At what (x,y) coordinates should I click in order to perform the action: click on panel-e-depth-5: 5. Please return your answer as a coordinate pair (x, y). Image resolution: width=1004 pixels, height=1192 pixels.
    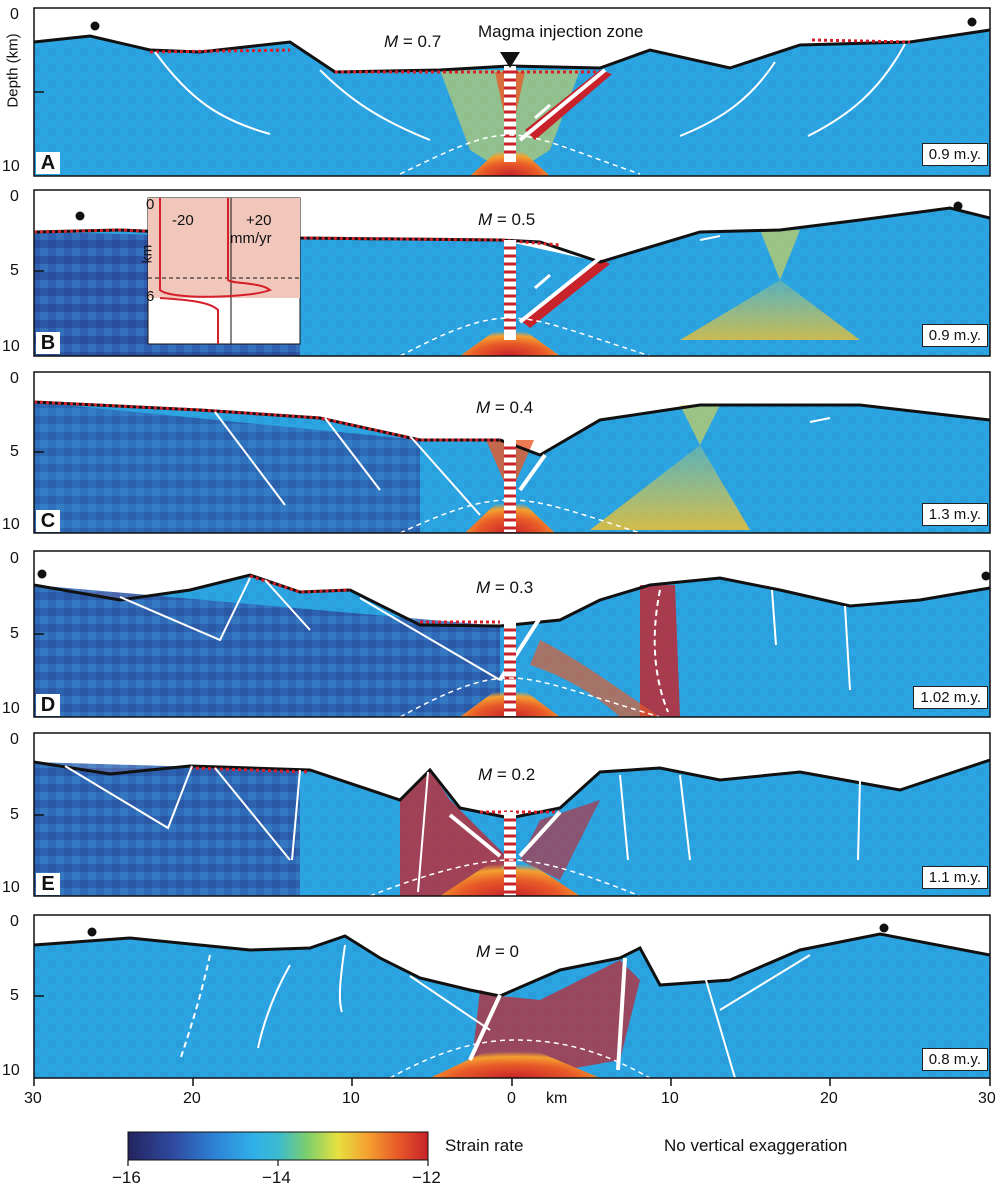
    Looking at the image, I should click on (14, 814).